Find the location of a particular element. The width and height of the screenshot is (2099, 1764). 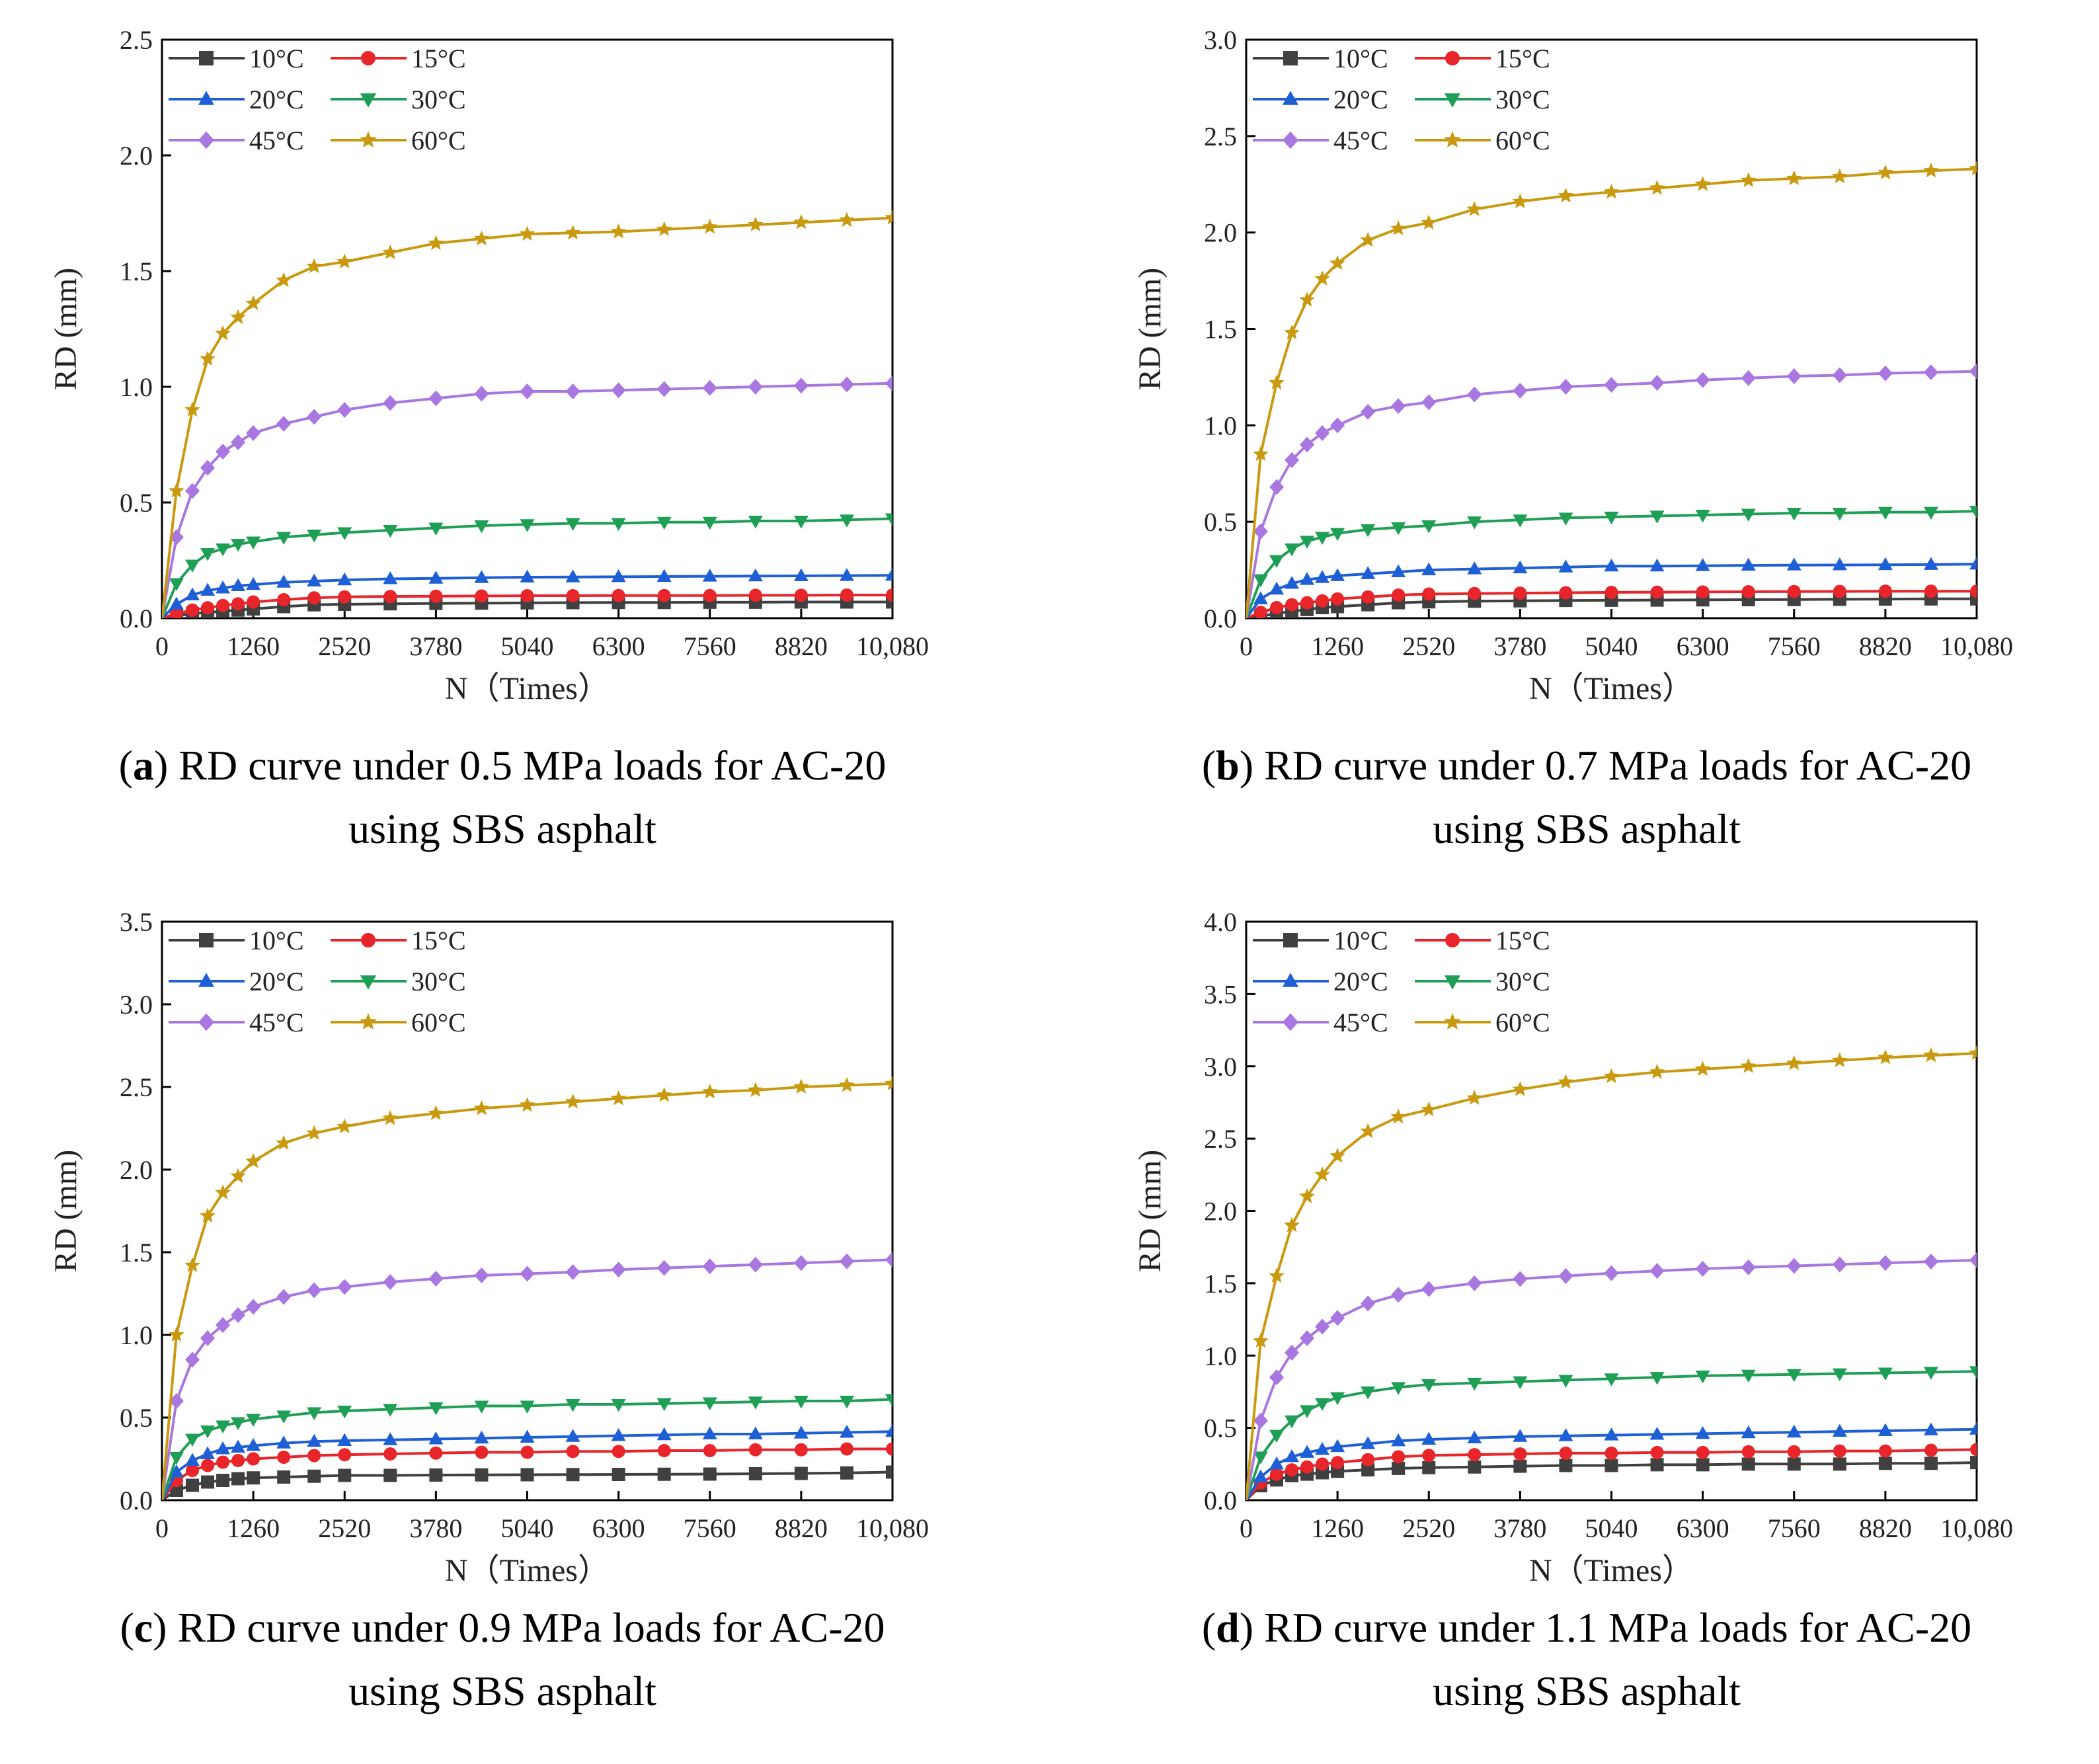

caption-line1: ) RD curve under 0.7 MPa loads for AC-20 is located at coordinates (1605, 765).